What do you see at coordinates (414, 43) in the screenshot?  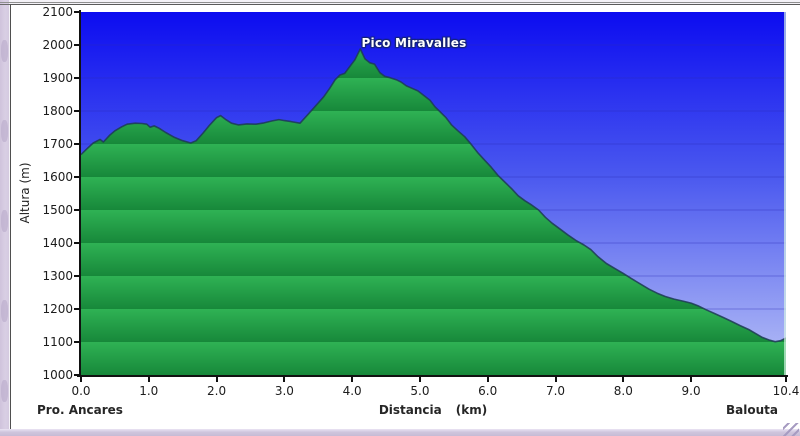 I see `peak-annotation: Pico Miravalles` at bounding box center [414, 43].